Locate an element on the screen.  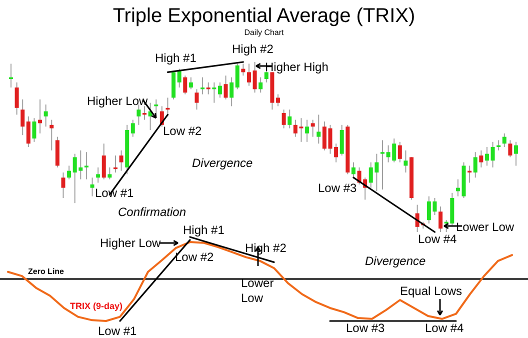
chart-subtitle: Daily Chart is located at coordinates (264, 32).